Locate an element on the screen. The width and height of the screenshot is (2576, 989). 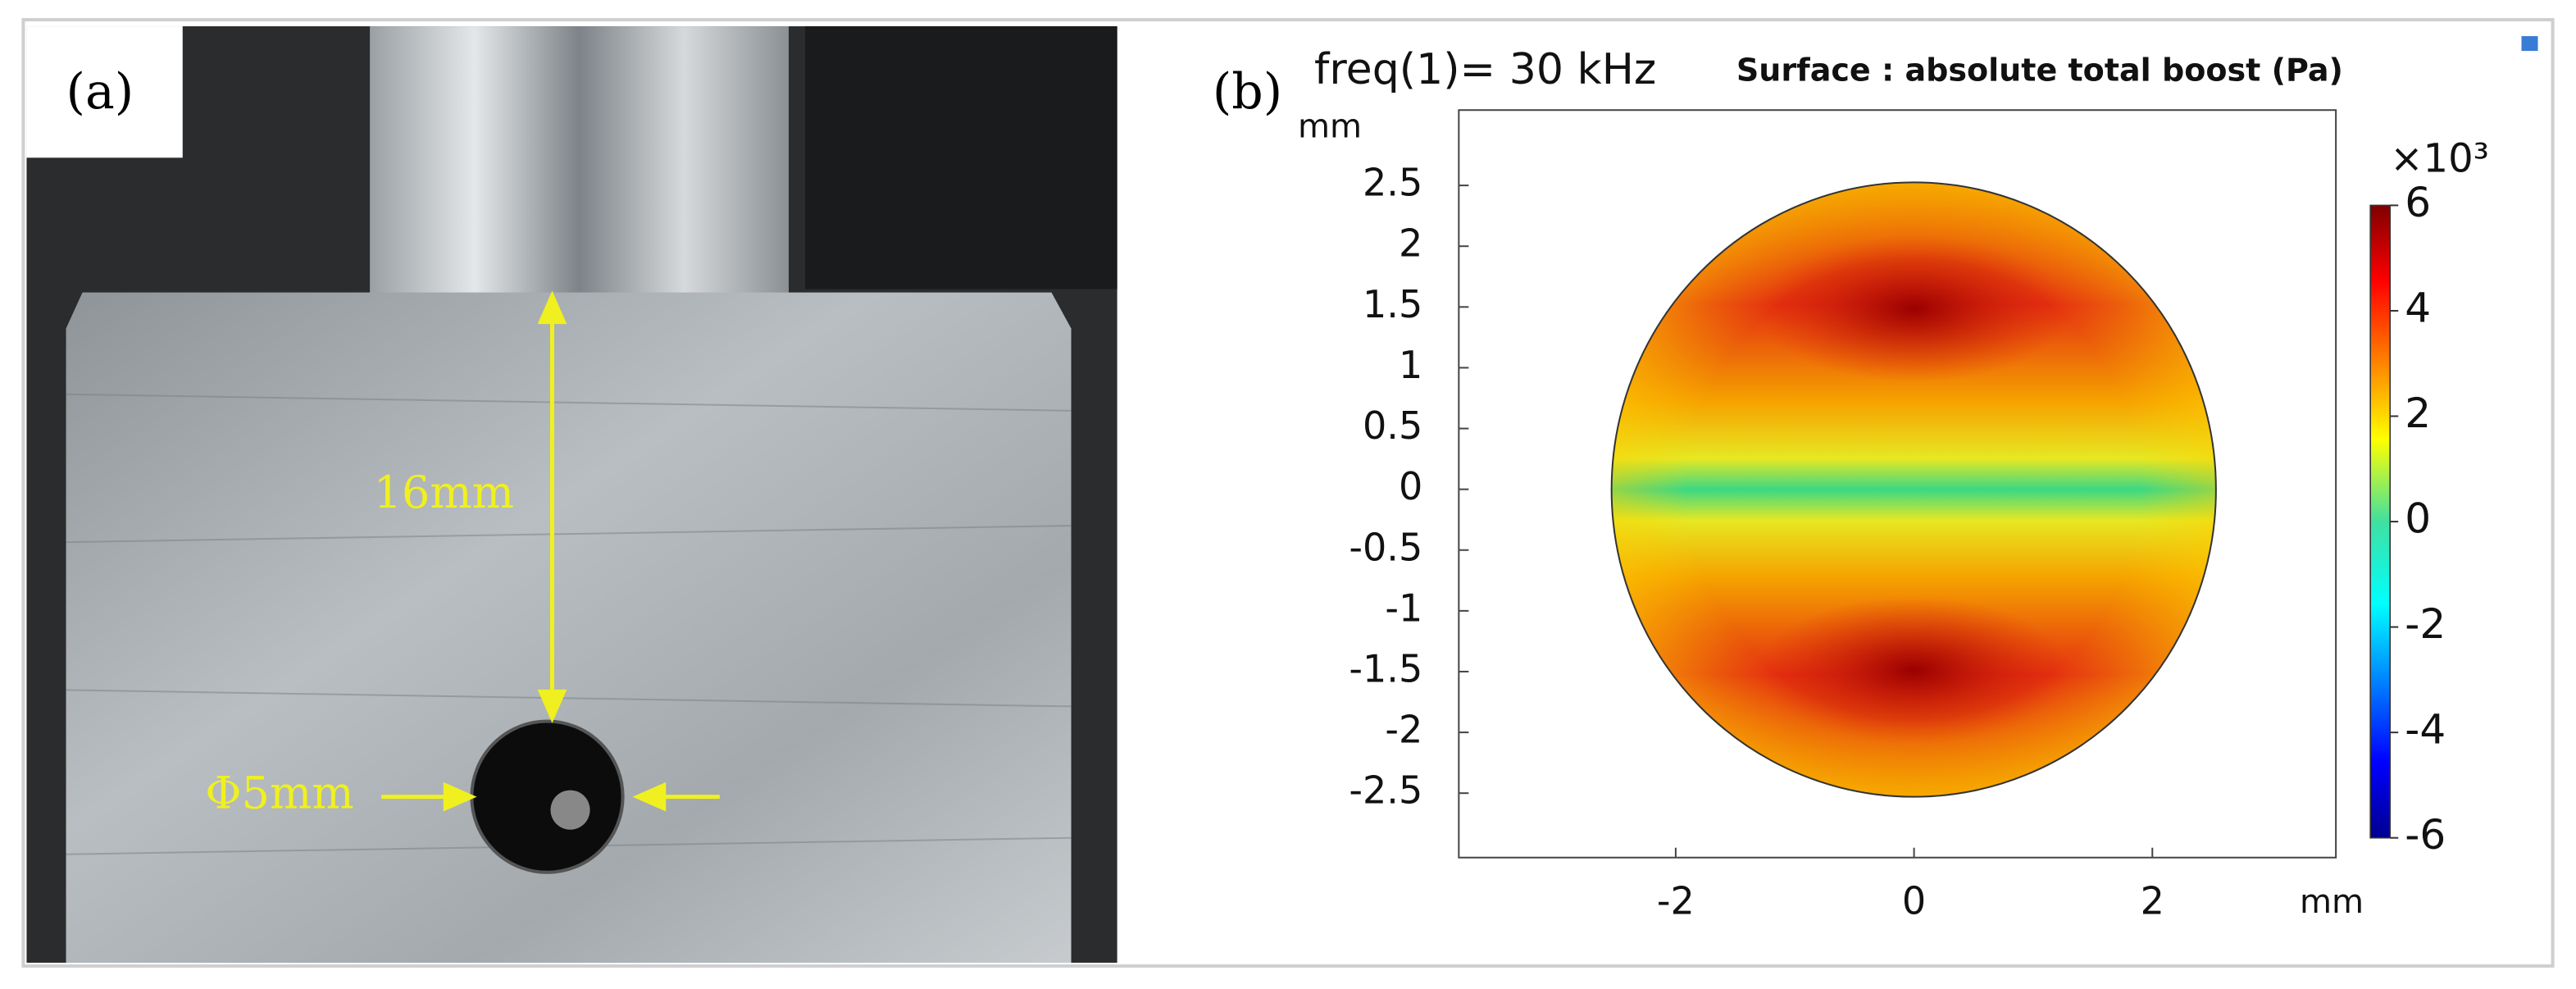
y-tick-label: 2 is located at coordinates (1410, 244).